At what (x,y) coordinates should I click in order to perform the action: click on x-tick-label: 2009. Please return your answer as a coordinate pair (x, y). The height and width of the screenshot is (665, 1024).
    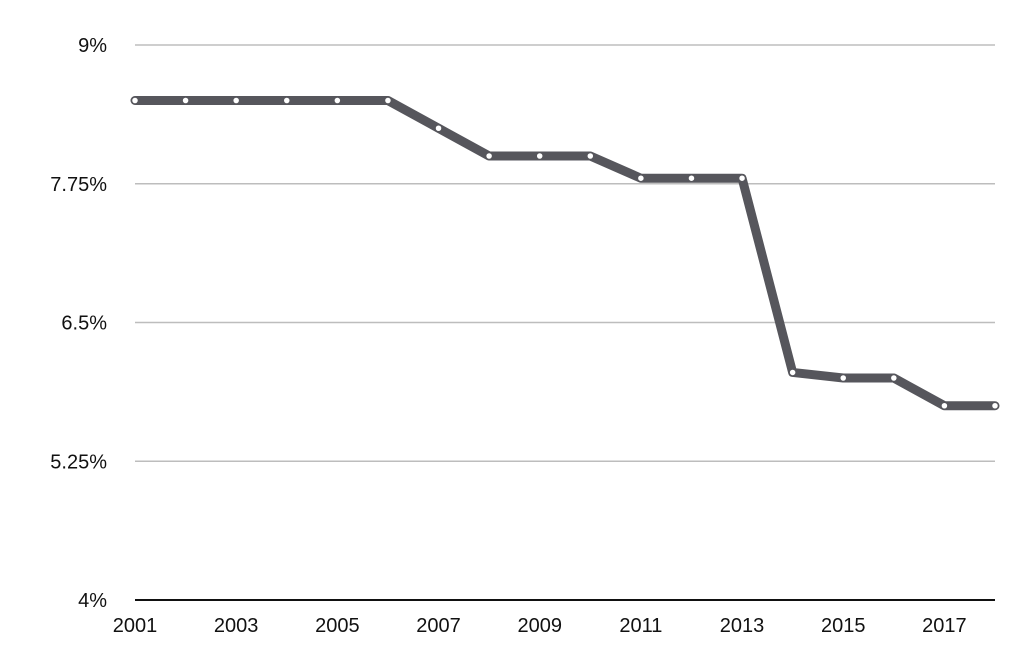
    Looking at the image, I should click on (539, 626).